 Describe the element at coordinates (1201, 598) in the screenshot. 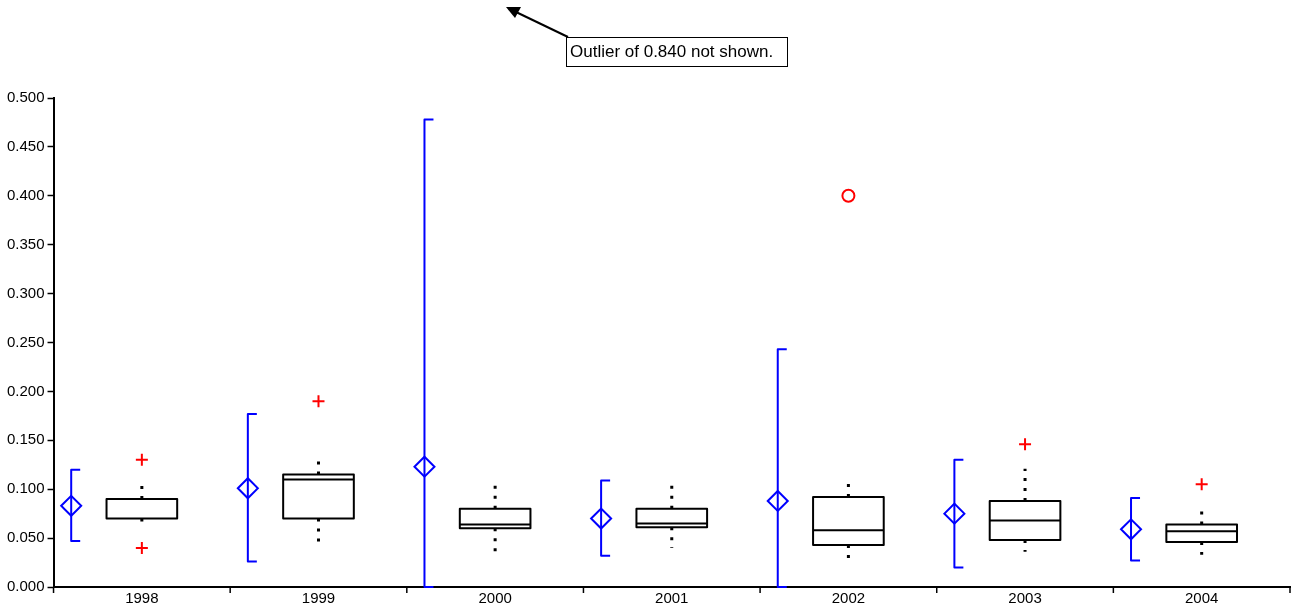

I see `x-tick-label: 2004` at that location.